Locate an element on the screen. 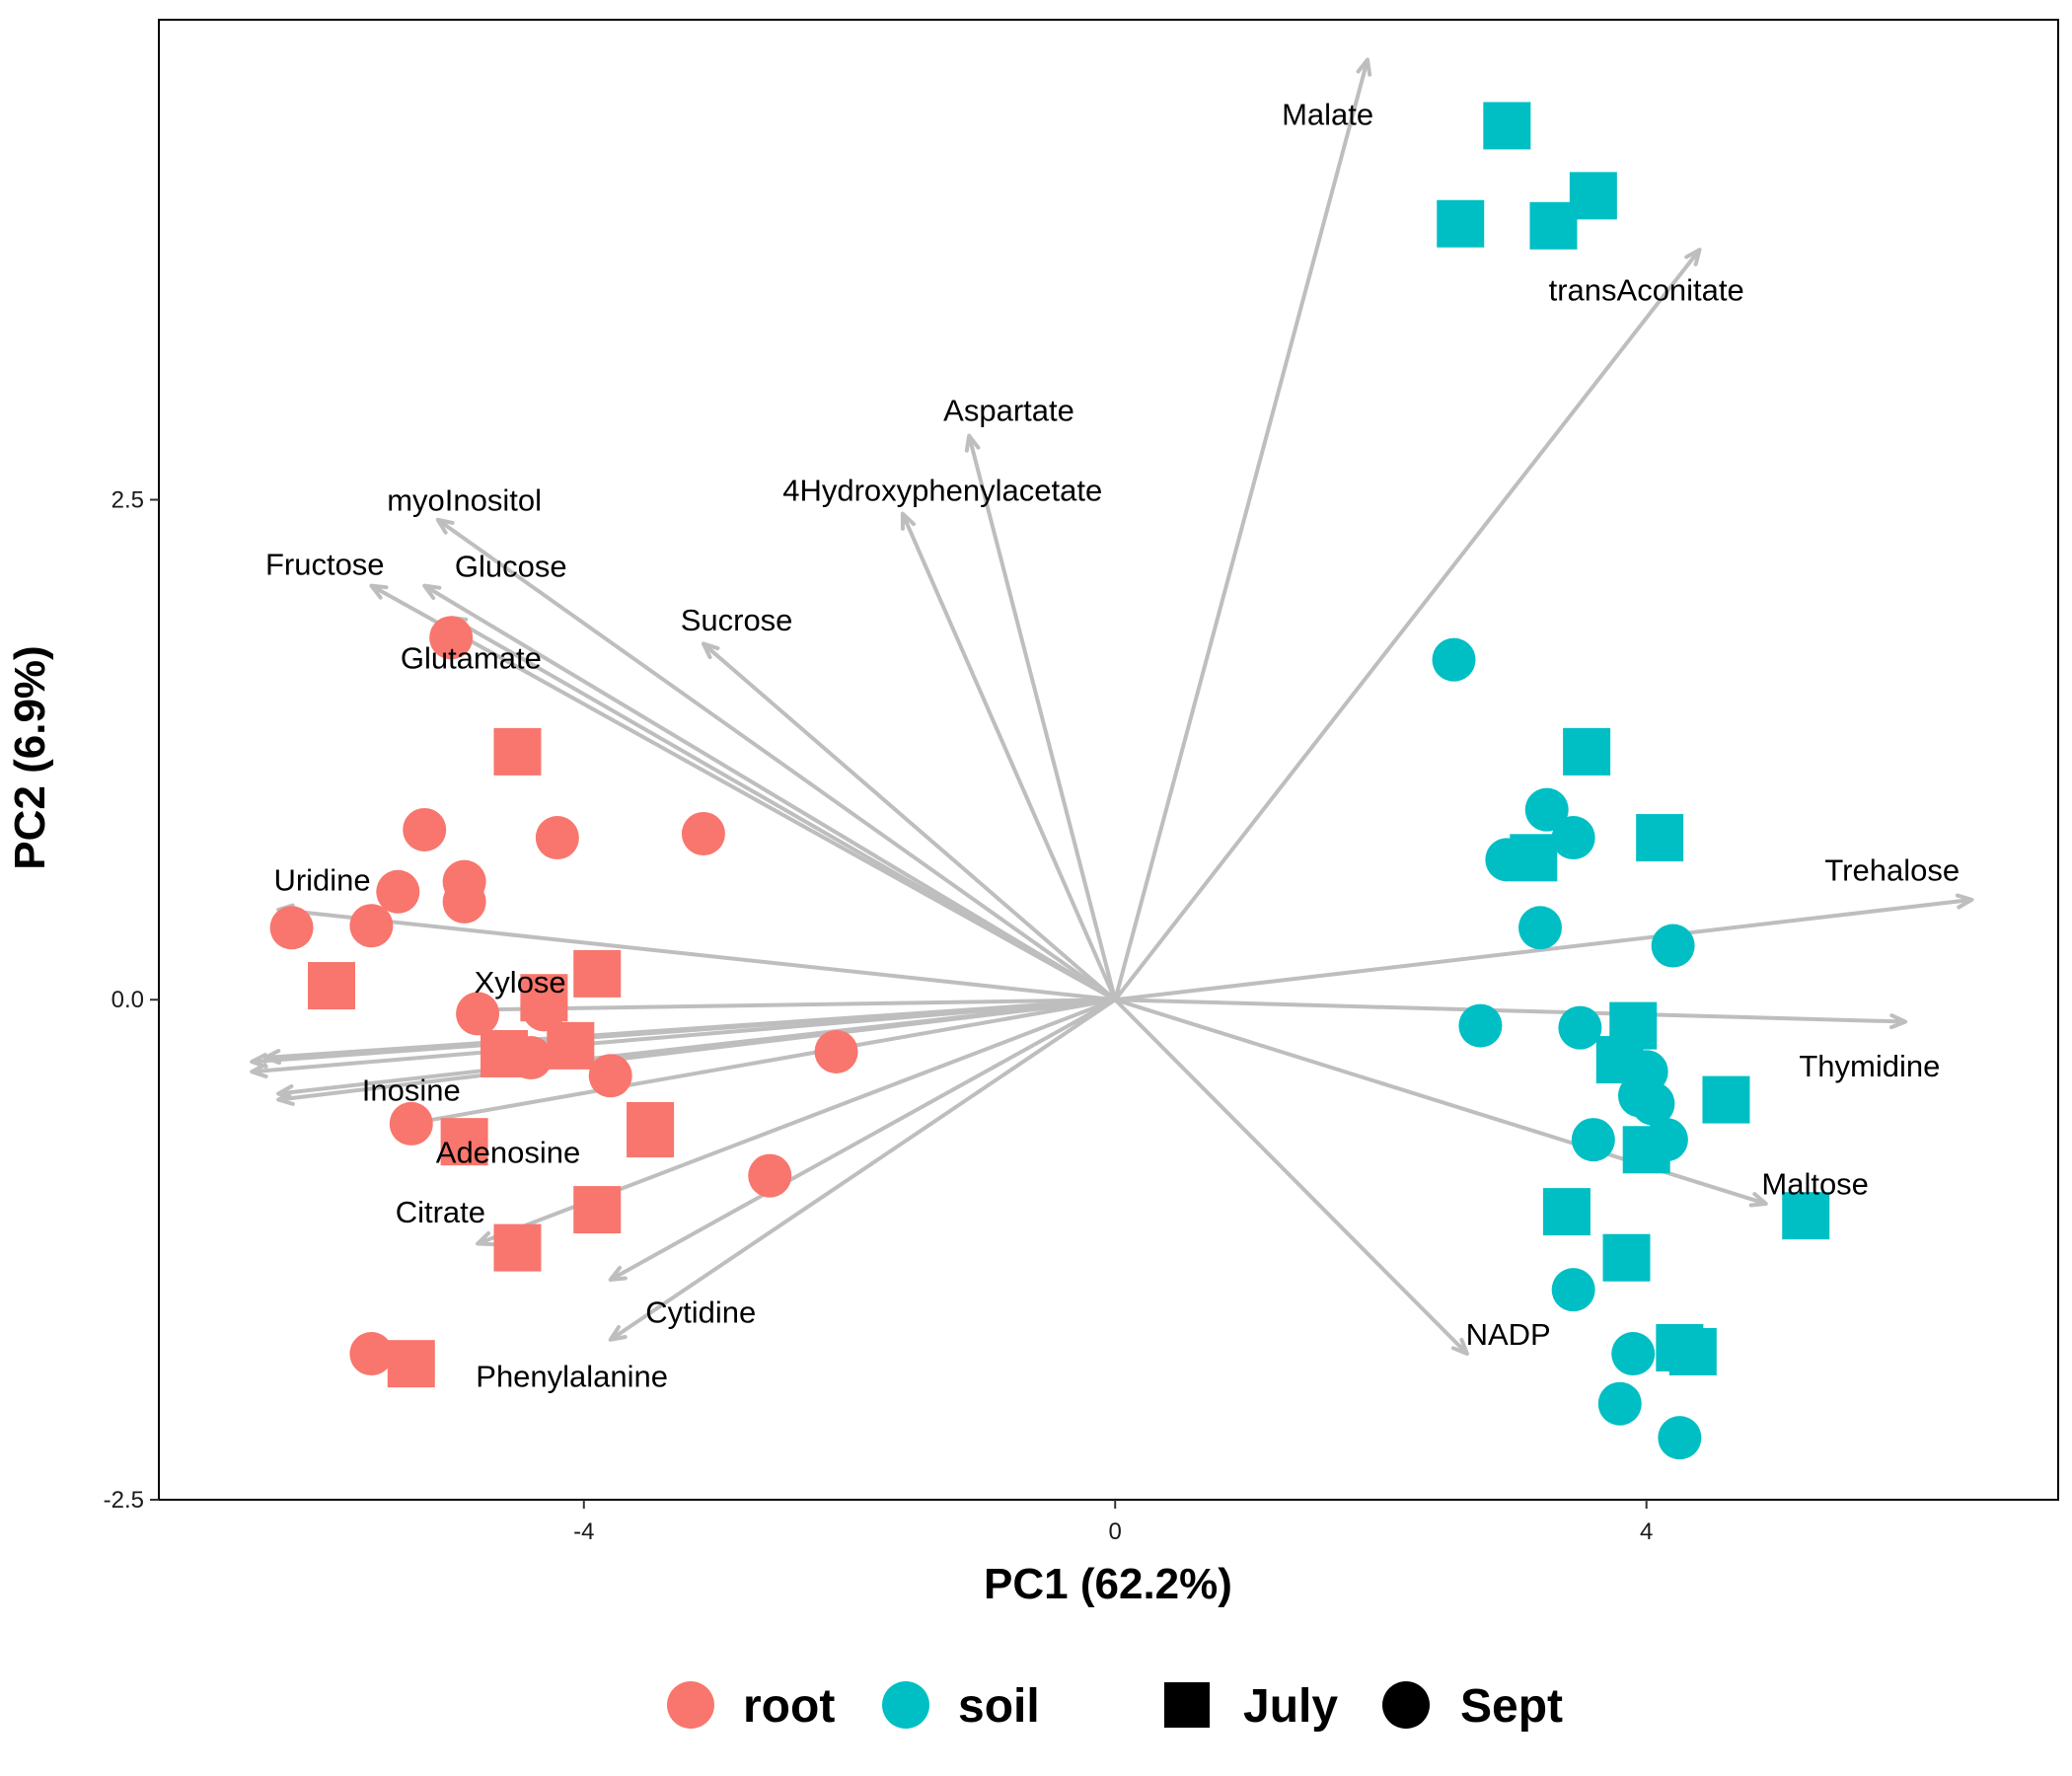 The width and height of the screenshot is (2072, 1776). legend-soil-swatch is located at coordinates (906, 1705).